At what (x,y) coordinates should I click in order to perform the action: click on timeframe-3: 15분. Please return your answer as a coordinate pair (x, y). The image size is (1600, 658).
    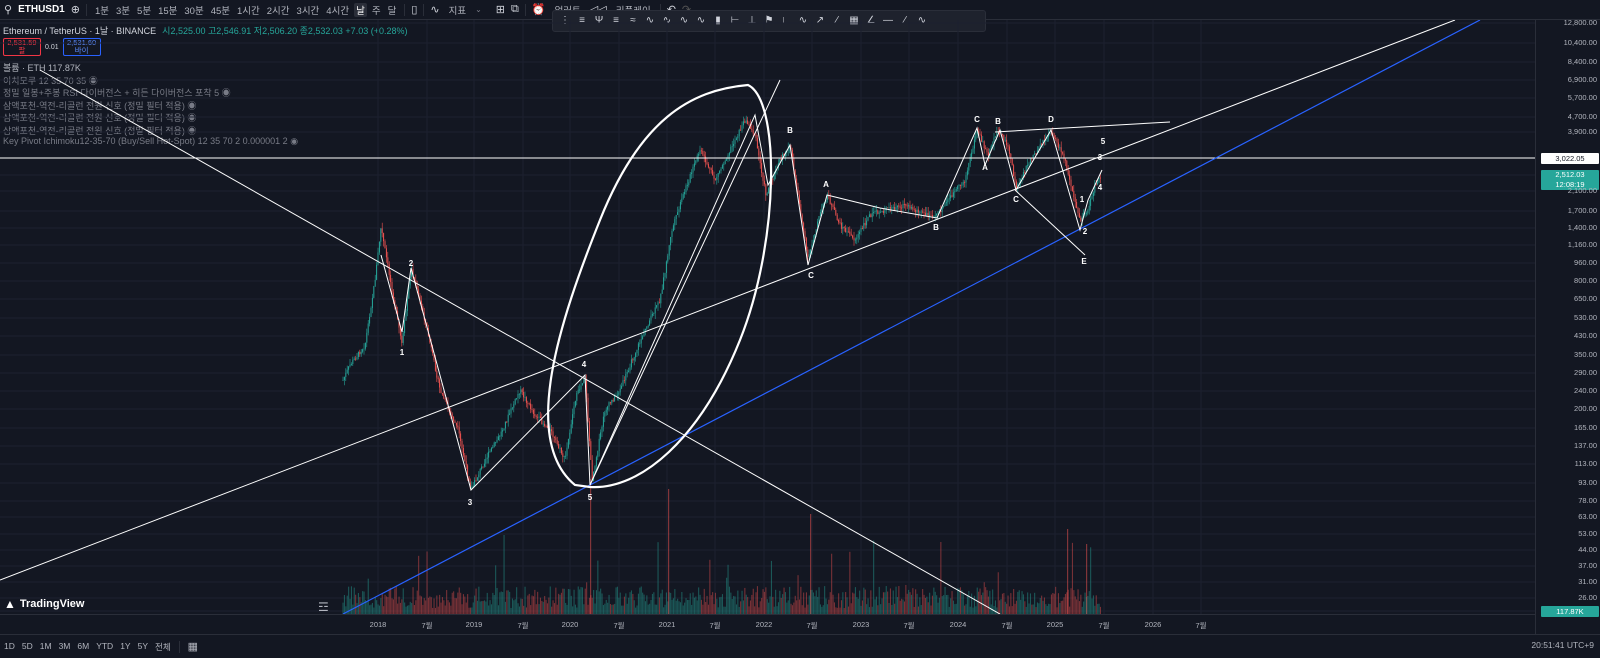
    Looking at the image, I should click on (168, 11).